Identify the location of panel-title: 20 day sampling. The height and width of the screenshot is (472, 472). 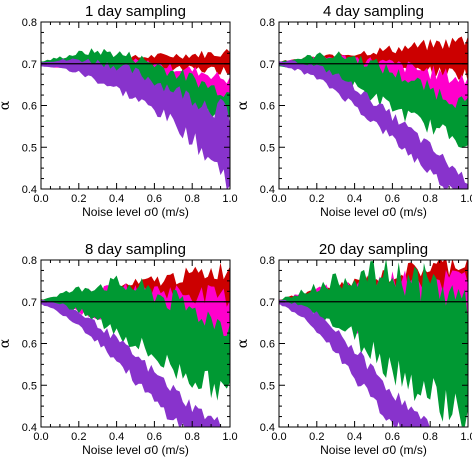
(373, 249).